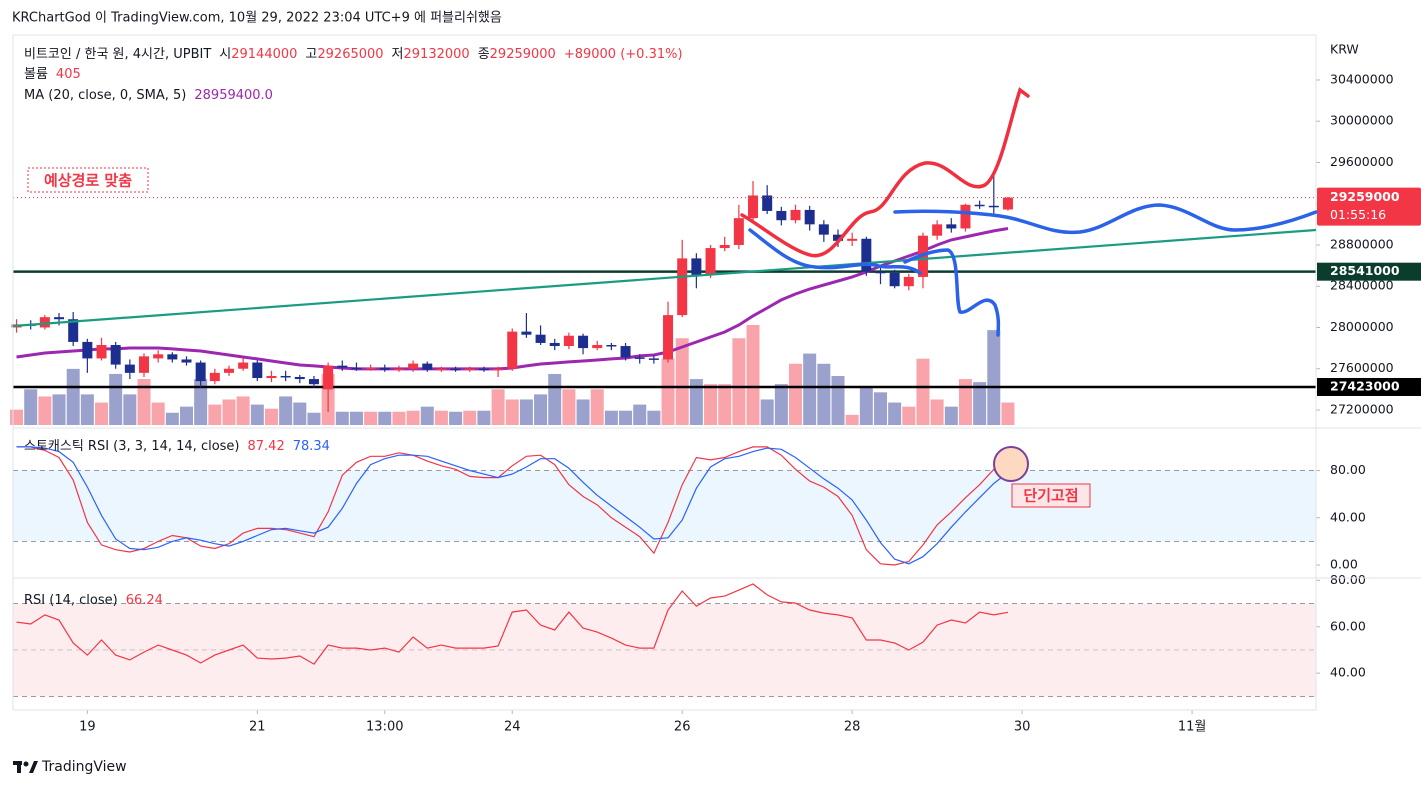 The height and width of the screenshot is (788, 1421). I want to click on legend: MA (20, close, 0, SMA, 5) 28959400.0, so click(148, 95).